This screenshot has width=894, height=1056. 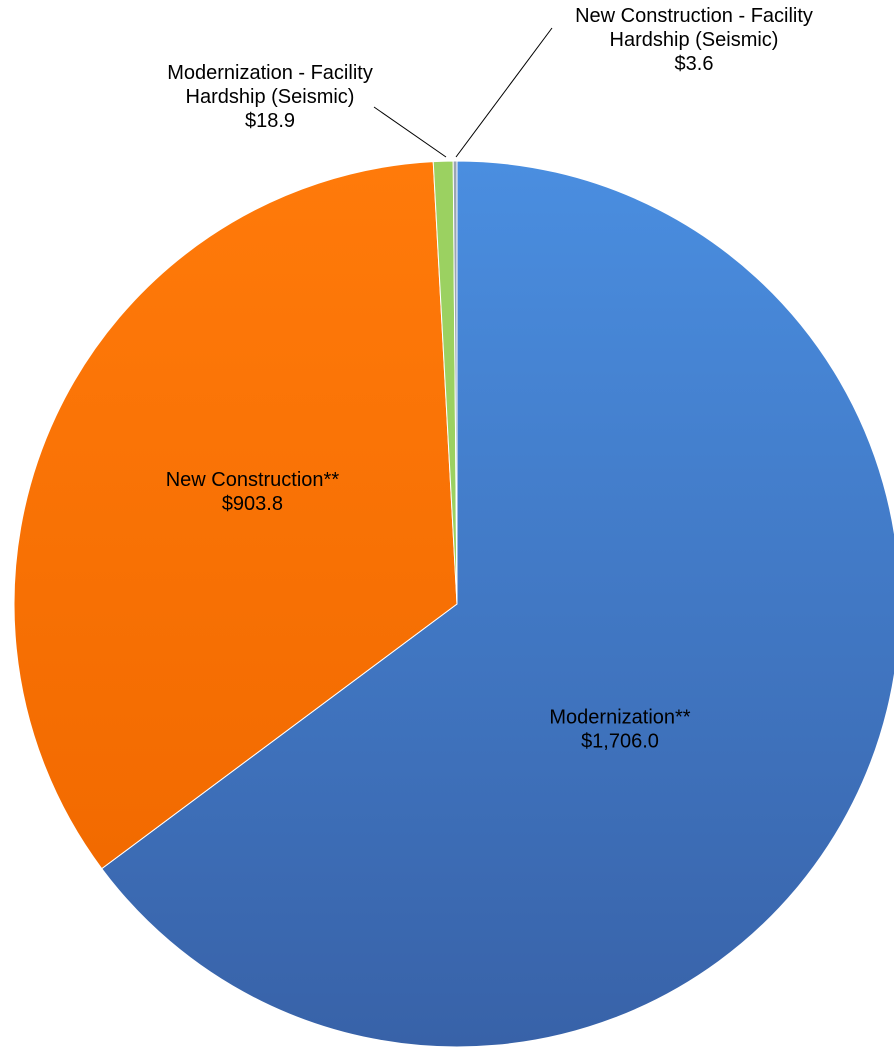 What do you see at coordinates (620, 741) in the screenshot?
I see `slice-value-label: $1,706.0` at bounding box center [620, 741].